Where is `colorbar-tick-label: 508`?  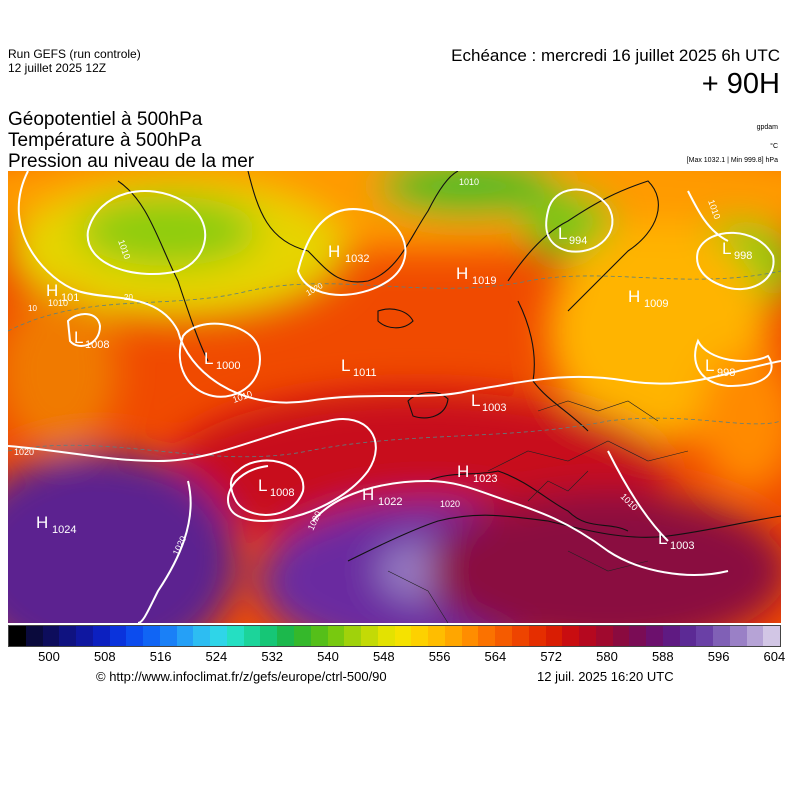
colorbar-tick-label: 508 is located at coordinates (104, 656).